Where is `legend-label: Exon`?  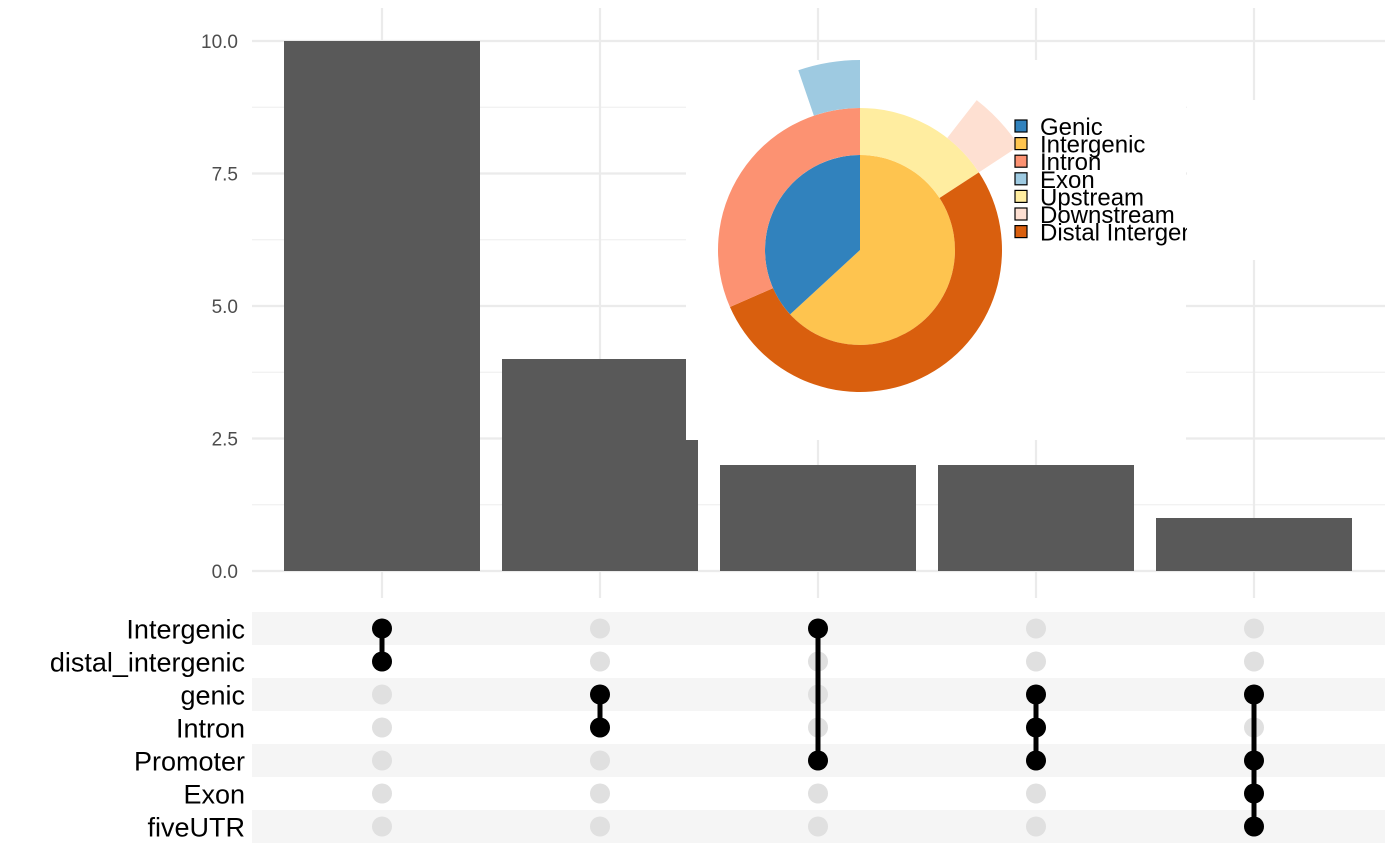
legend-label: Exon is located at coordinates (1067, 180).